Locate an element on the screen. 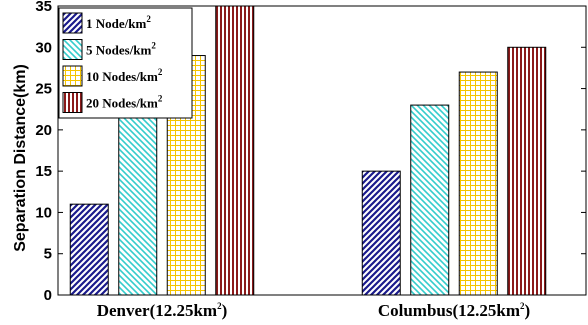 This screenshot has height=325, width=588. legend-entry: 1 Node/km2 is located at coordinates (118, 22).